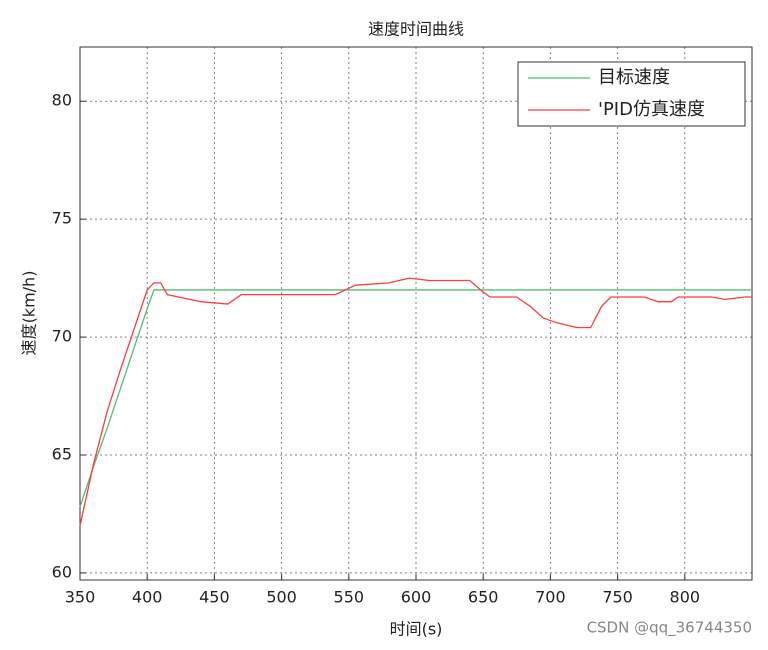  I want to click on x-tick-label: 650, so click(483, 597).